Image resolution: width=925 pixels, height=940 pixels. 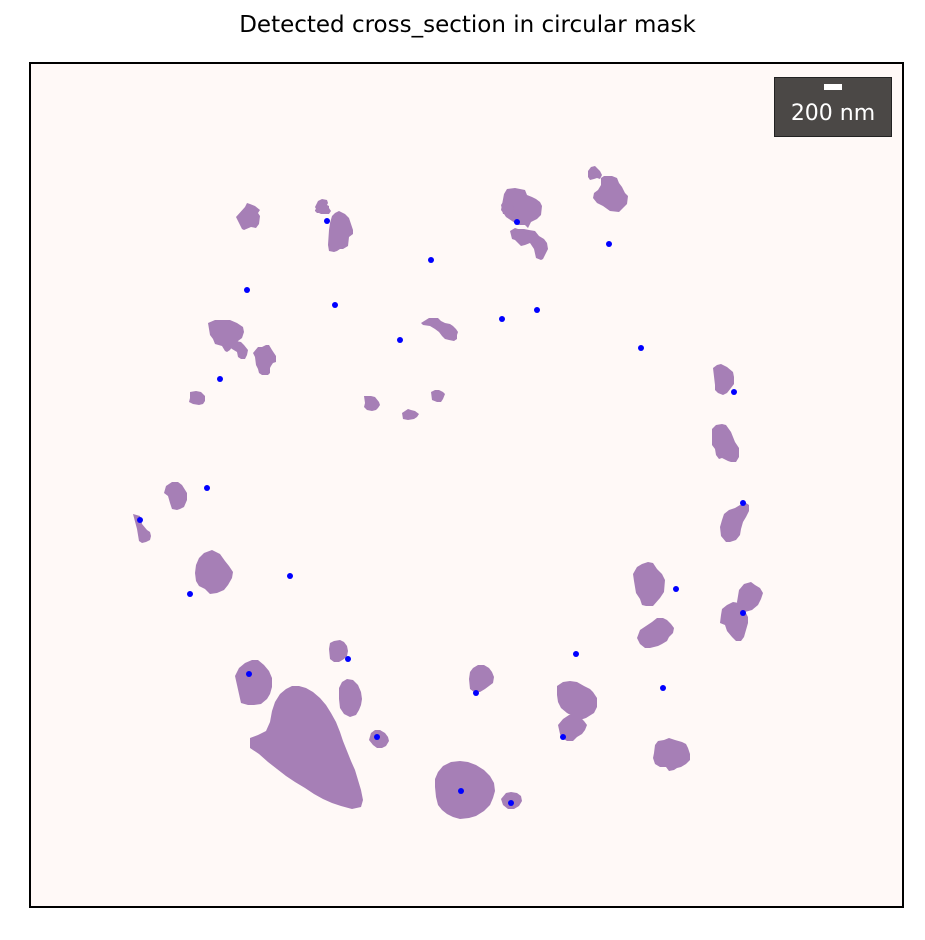 What do you see at coordinates (467, 25) in the screenshot?
I see `figure-title: Detected cross_section in circular mask` at bounding box center [467, 25].